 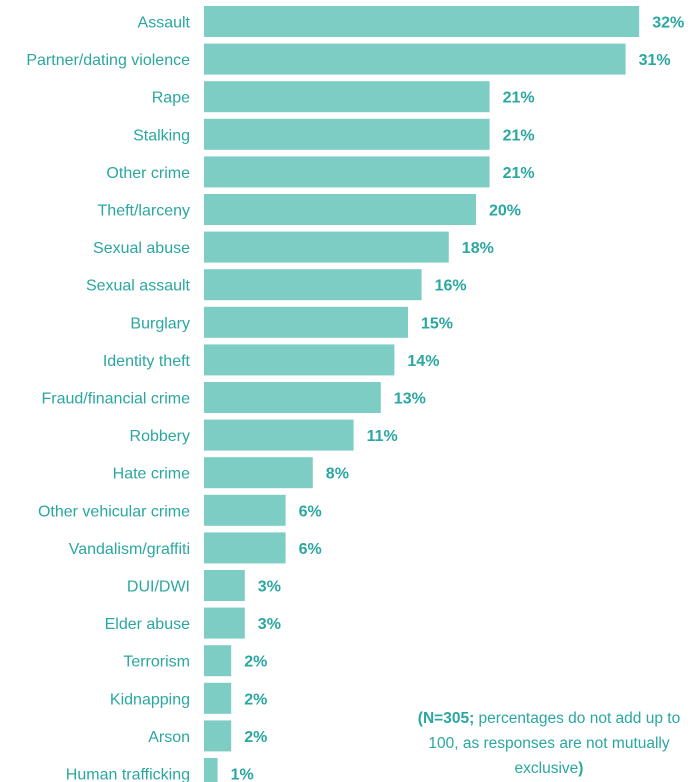 I want to click on category-label: Human trafficking, so click(x=128, y=774).